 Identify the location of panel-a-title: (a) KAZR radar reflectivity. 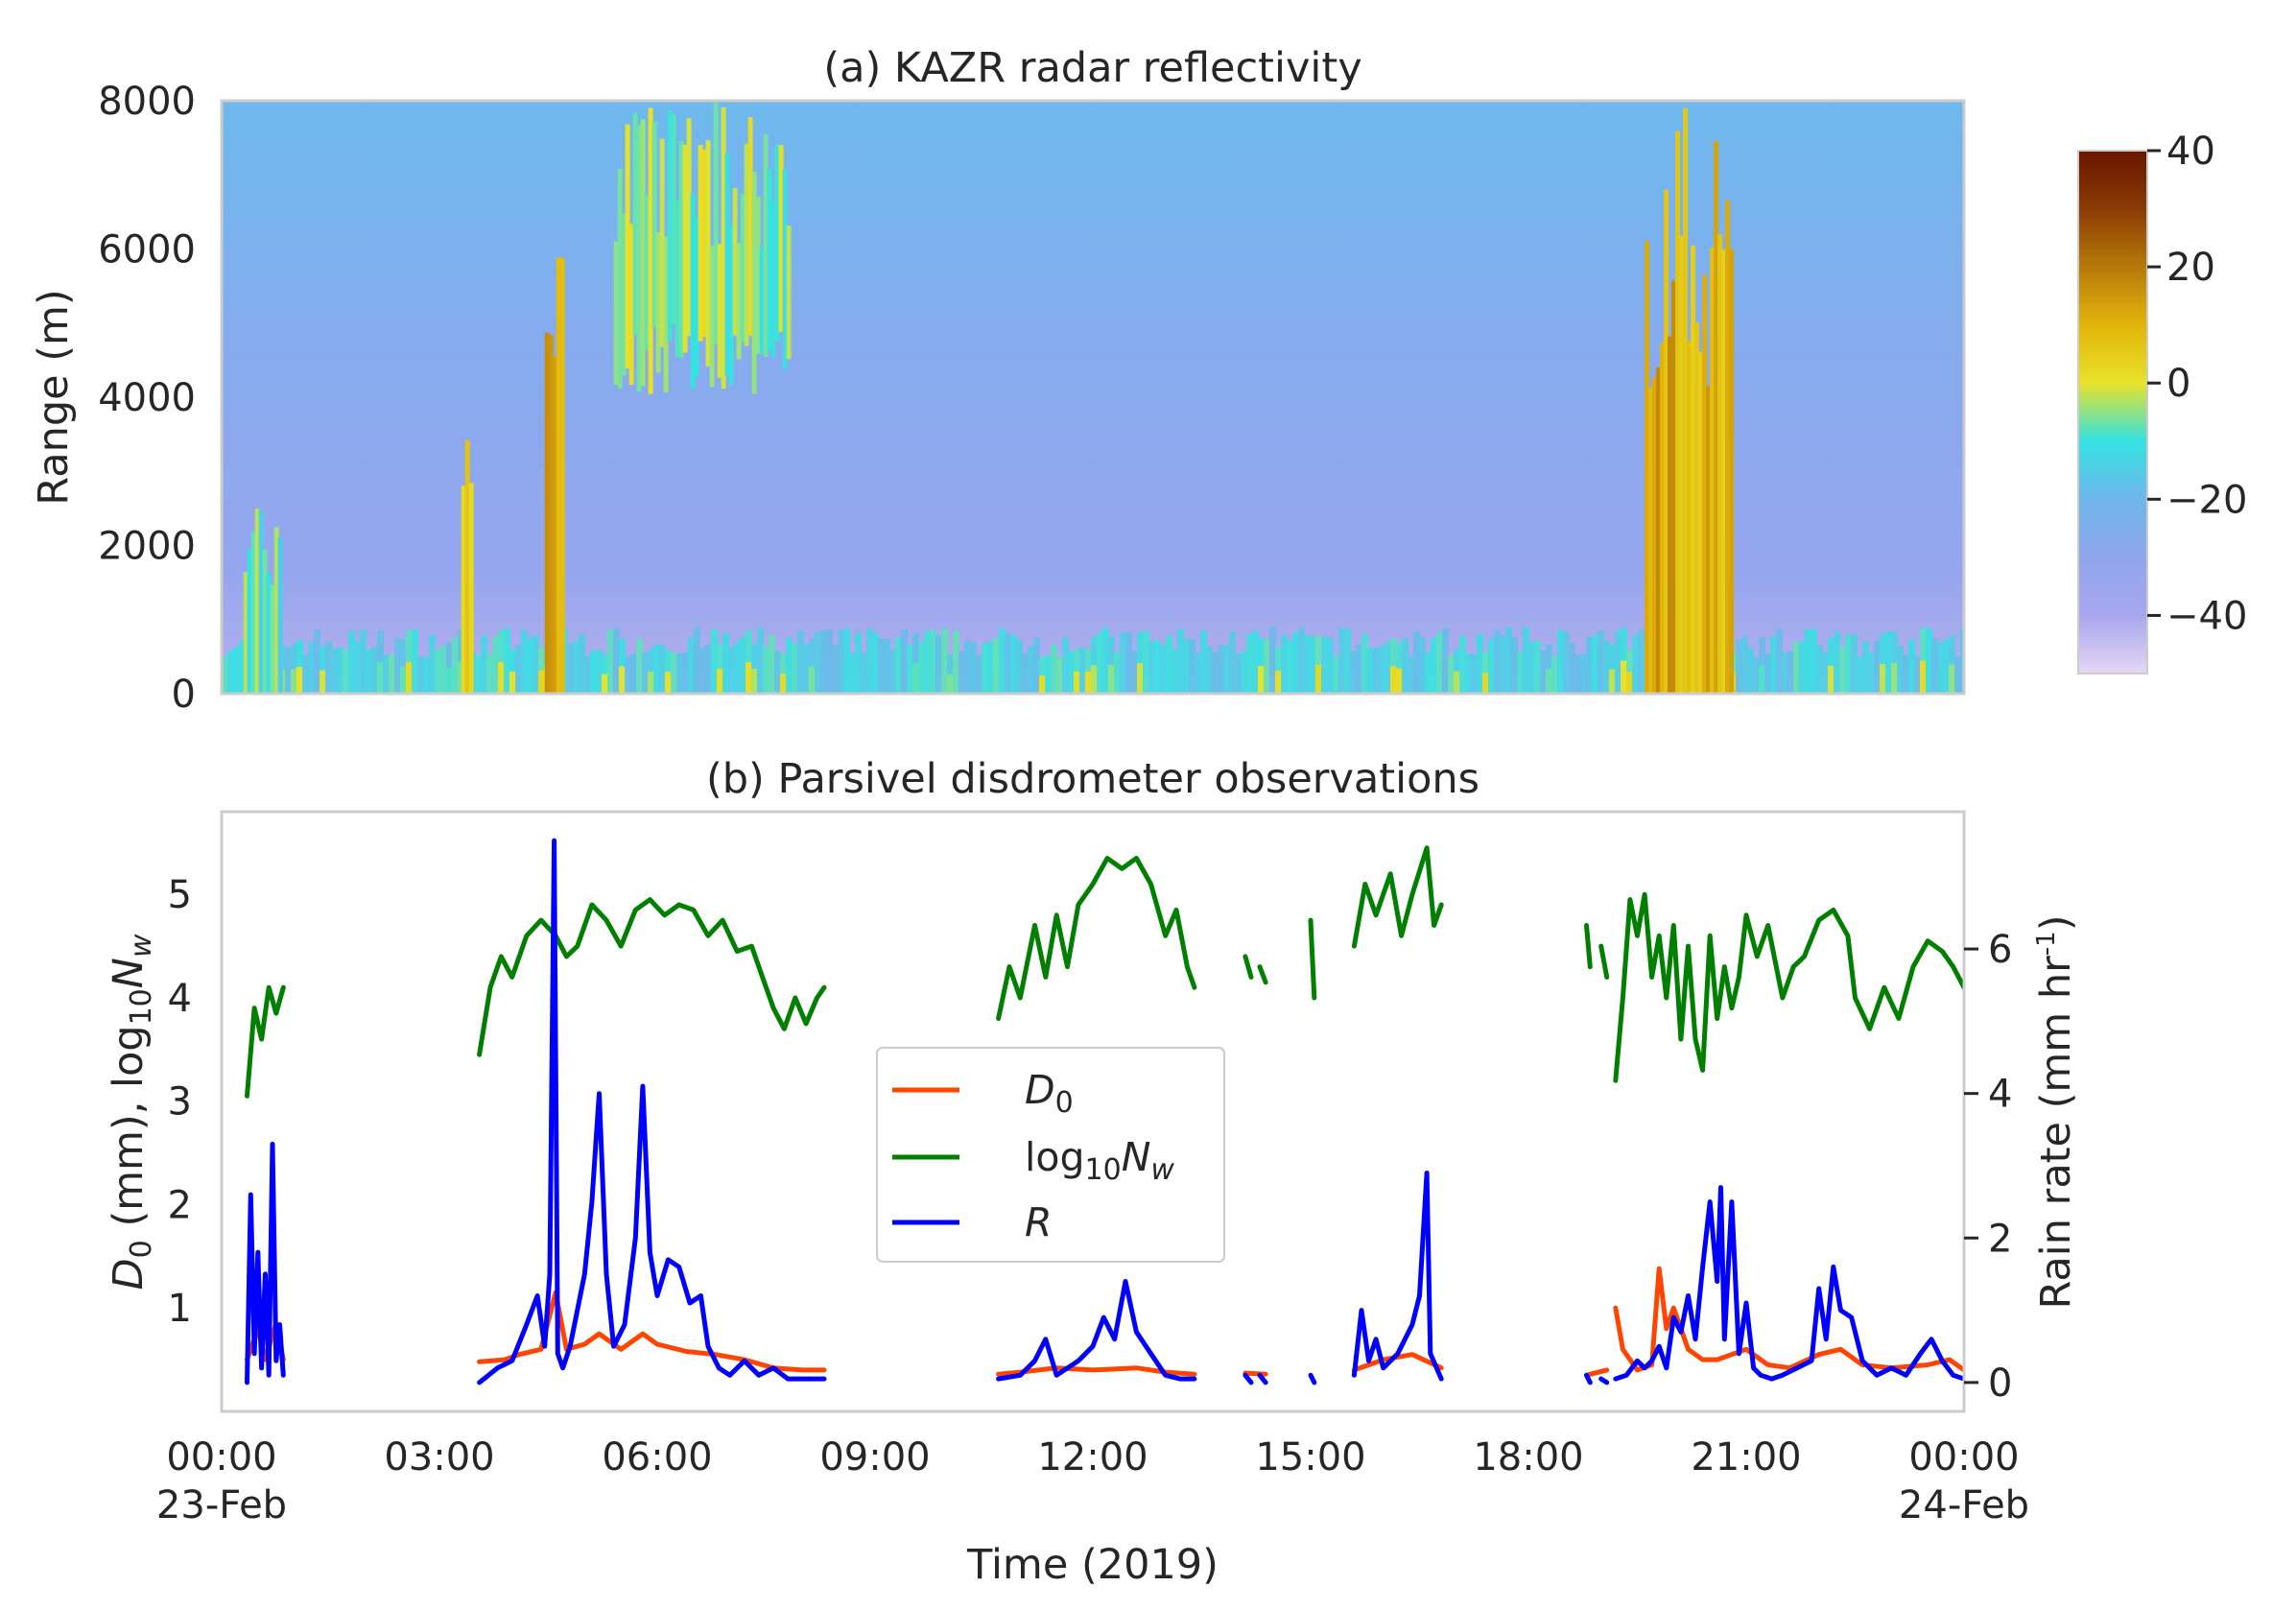
(1092, 68).